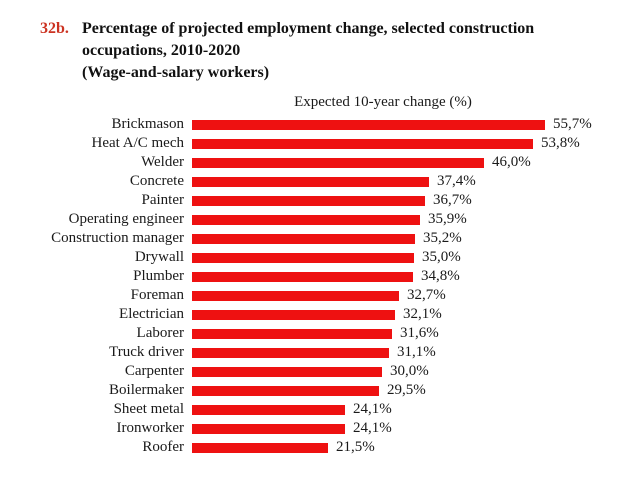 The height and width of the screenshot is (480, 640). What do you see at coordinates (160, 333) in the screenshot?
I see `category-label: Laborer` at bounding box center [160, 333].